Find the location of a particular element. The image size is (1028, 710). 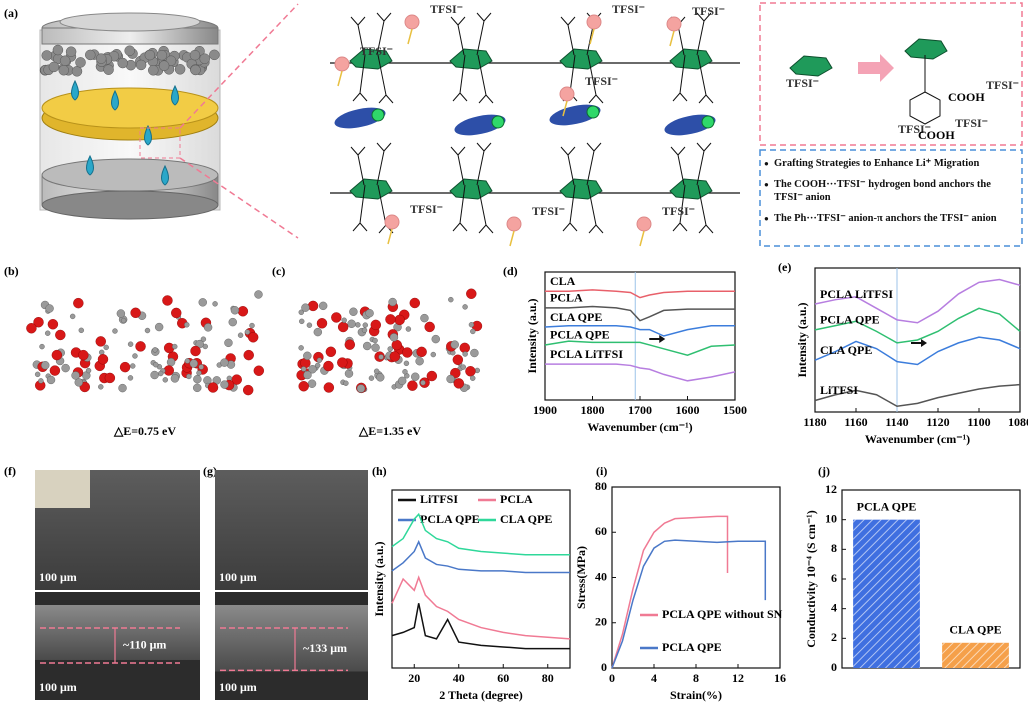

panel-label: (i) is located at coordinates (601, 471).